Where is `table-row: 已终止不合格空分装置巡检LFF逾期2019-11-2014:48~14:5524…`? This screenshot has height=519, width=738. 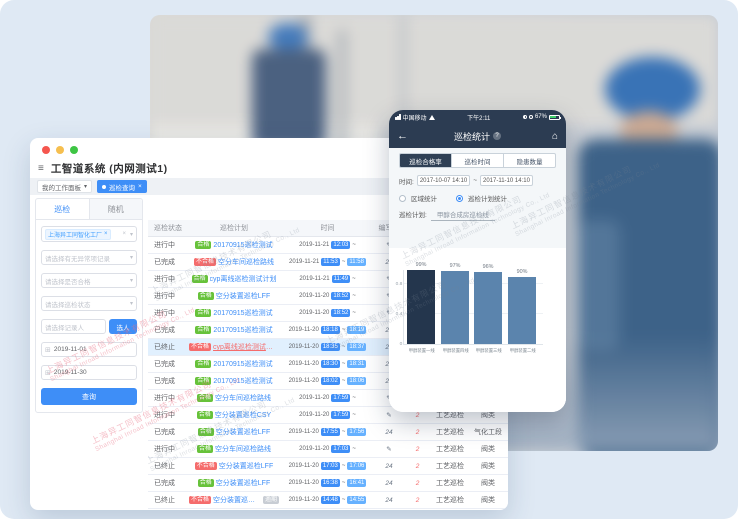
table-row: 已终止不合格空分装置巡检LFF逾期2019-11-2014:48~14:5524… is located at coordinates (328, 500).